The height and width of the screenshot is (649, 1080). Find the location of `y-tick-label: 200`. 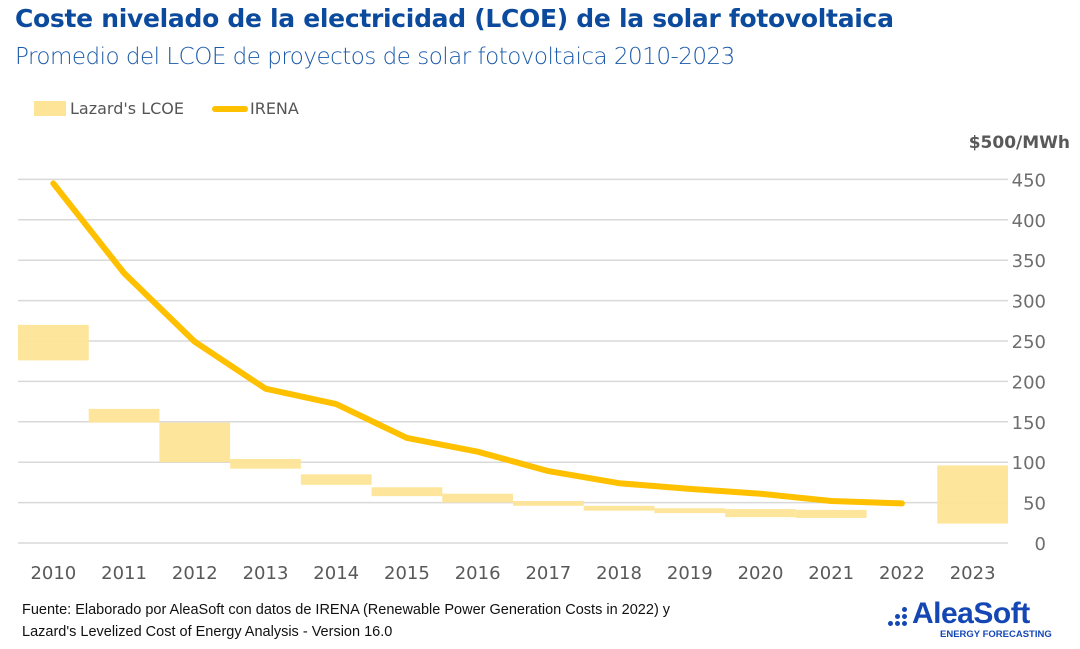

y-tick-label: 200 is located at coordinates (1029, 382).